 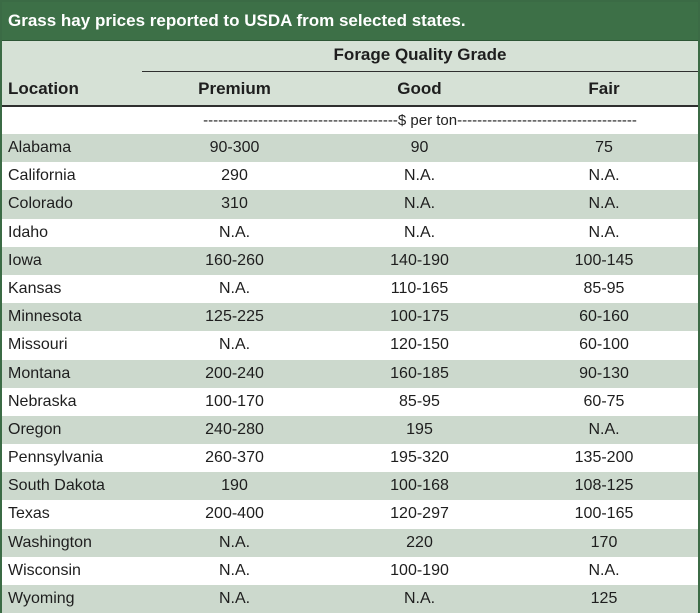 What do you see at coordinates (350, 260) in the screenshot?
I see `table-row: Iowa 160-260 140-190 100-145` at bounding box center [350, 260].